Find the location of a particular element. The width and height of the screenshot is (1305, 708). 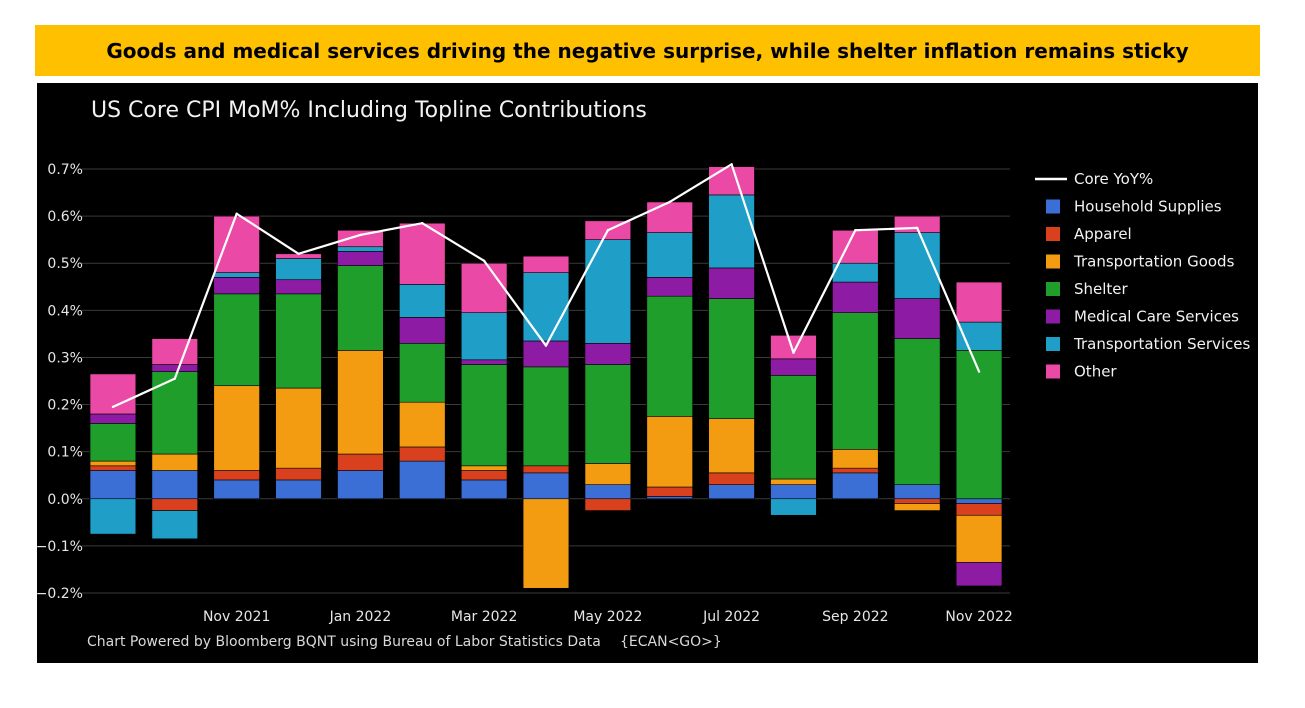

legend-label: Medical Care Services is located at coordinates (1156, 317).